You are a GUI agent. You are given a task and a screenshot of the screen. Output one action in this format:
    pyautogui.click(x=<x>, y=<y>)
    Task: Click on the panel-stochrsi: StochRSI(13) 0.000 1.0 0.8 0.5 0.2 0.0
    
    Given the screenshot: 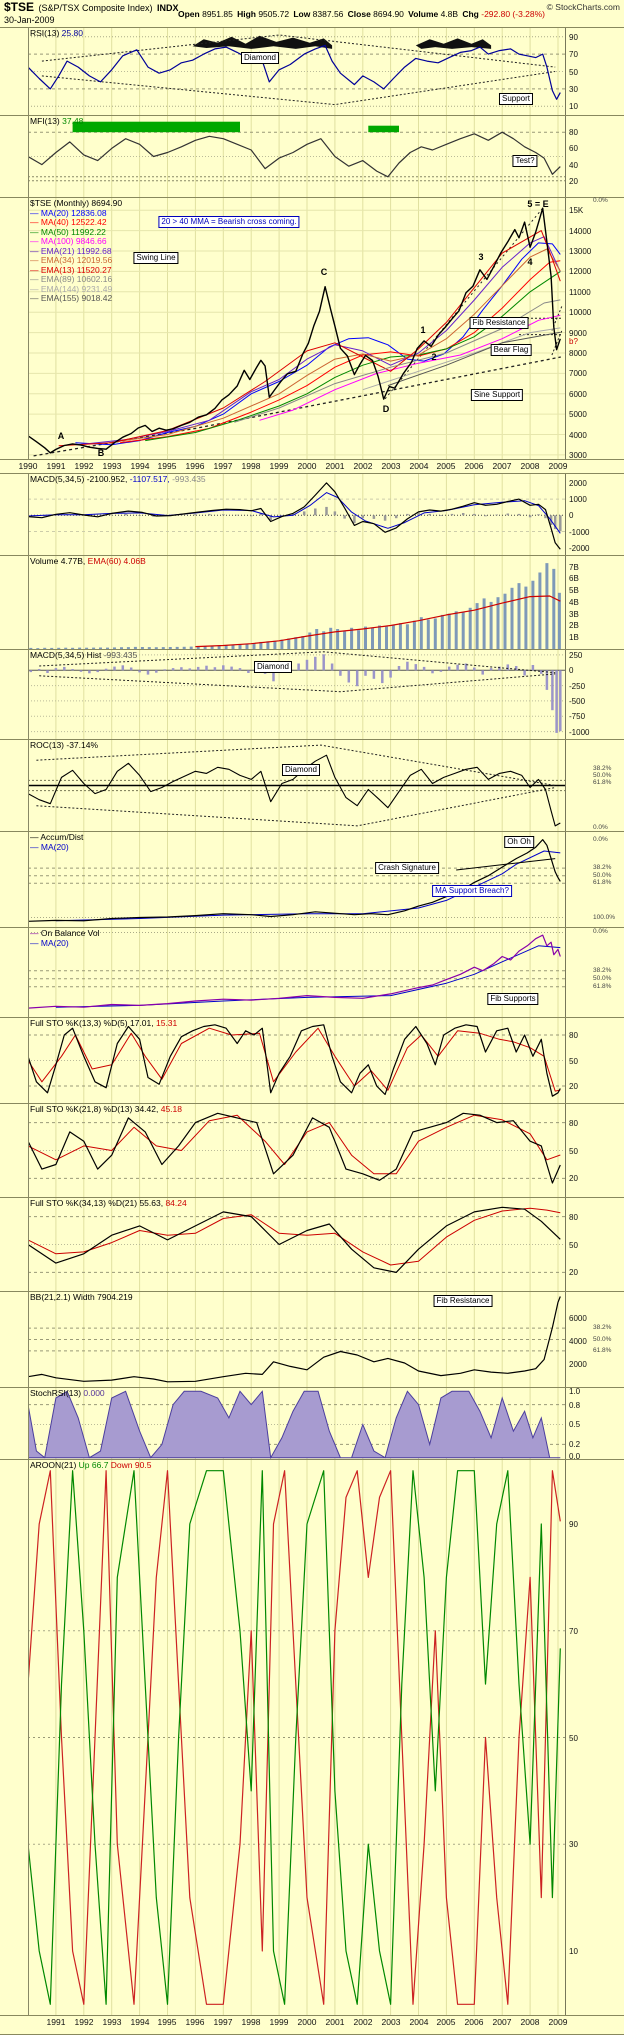 What is the action you would take?
    pyautogui.click(x=312, y=1424)
    